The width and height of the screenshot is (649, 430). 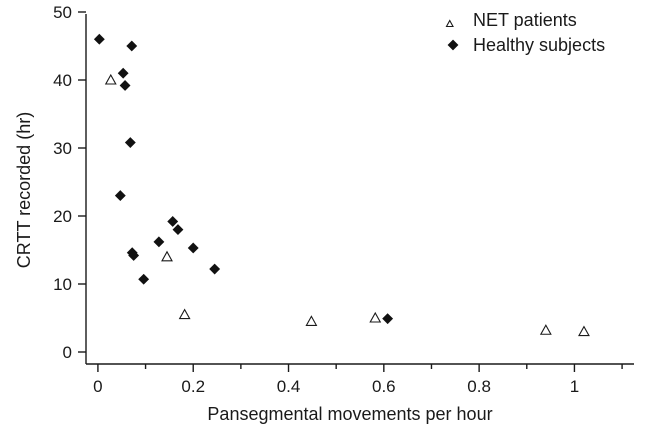 I want to click on x-tick-label: 0.6, so click(x=384, y=386).